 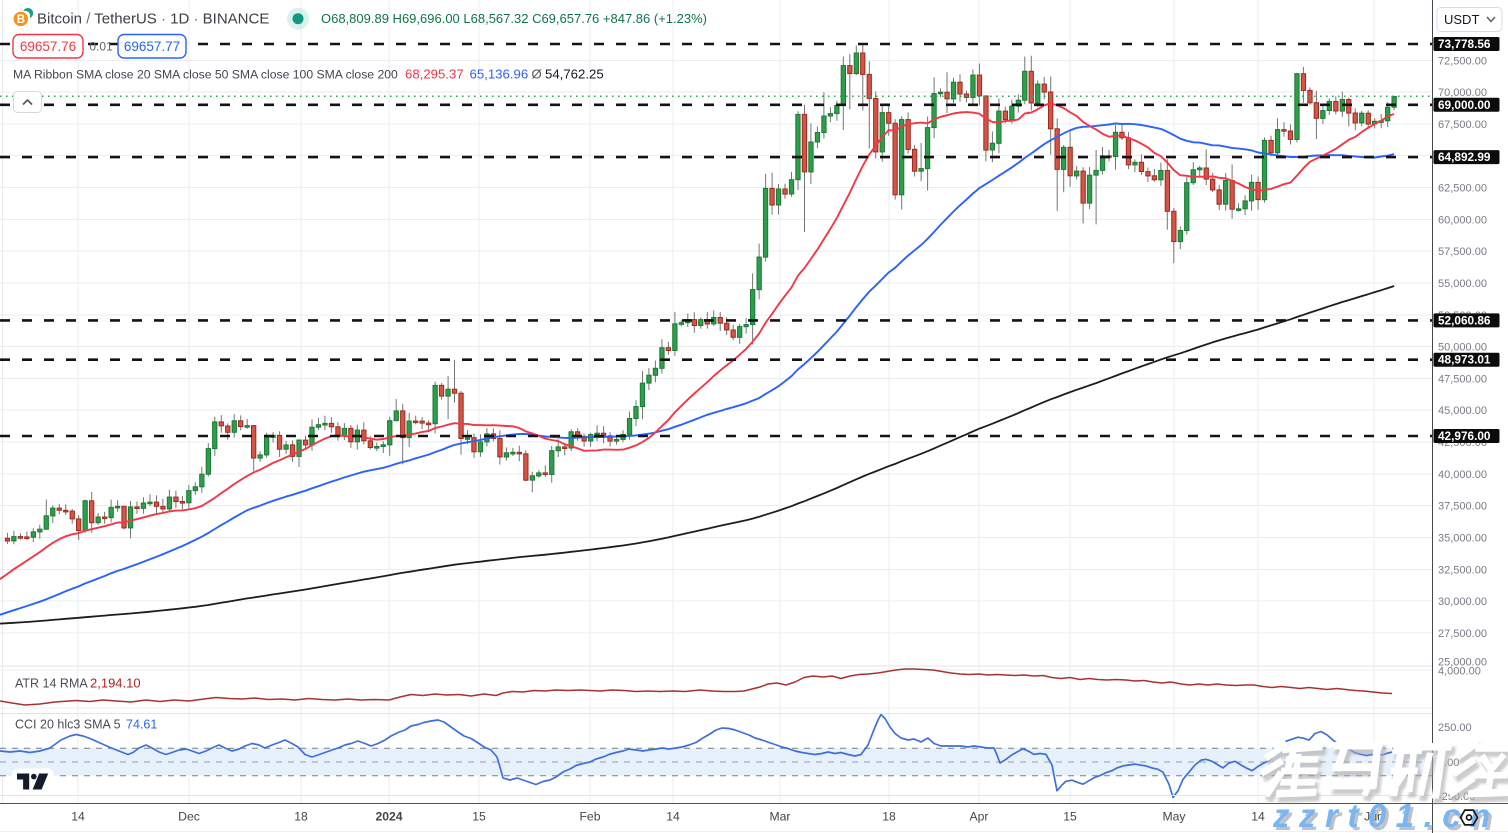 What do you see at coordinates (1462, 284) in the screenshot?
I see `svg-text: 55,000.00` at bounding box center [1462, 284].